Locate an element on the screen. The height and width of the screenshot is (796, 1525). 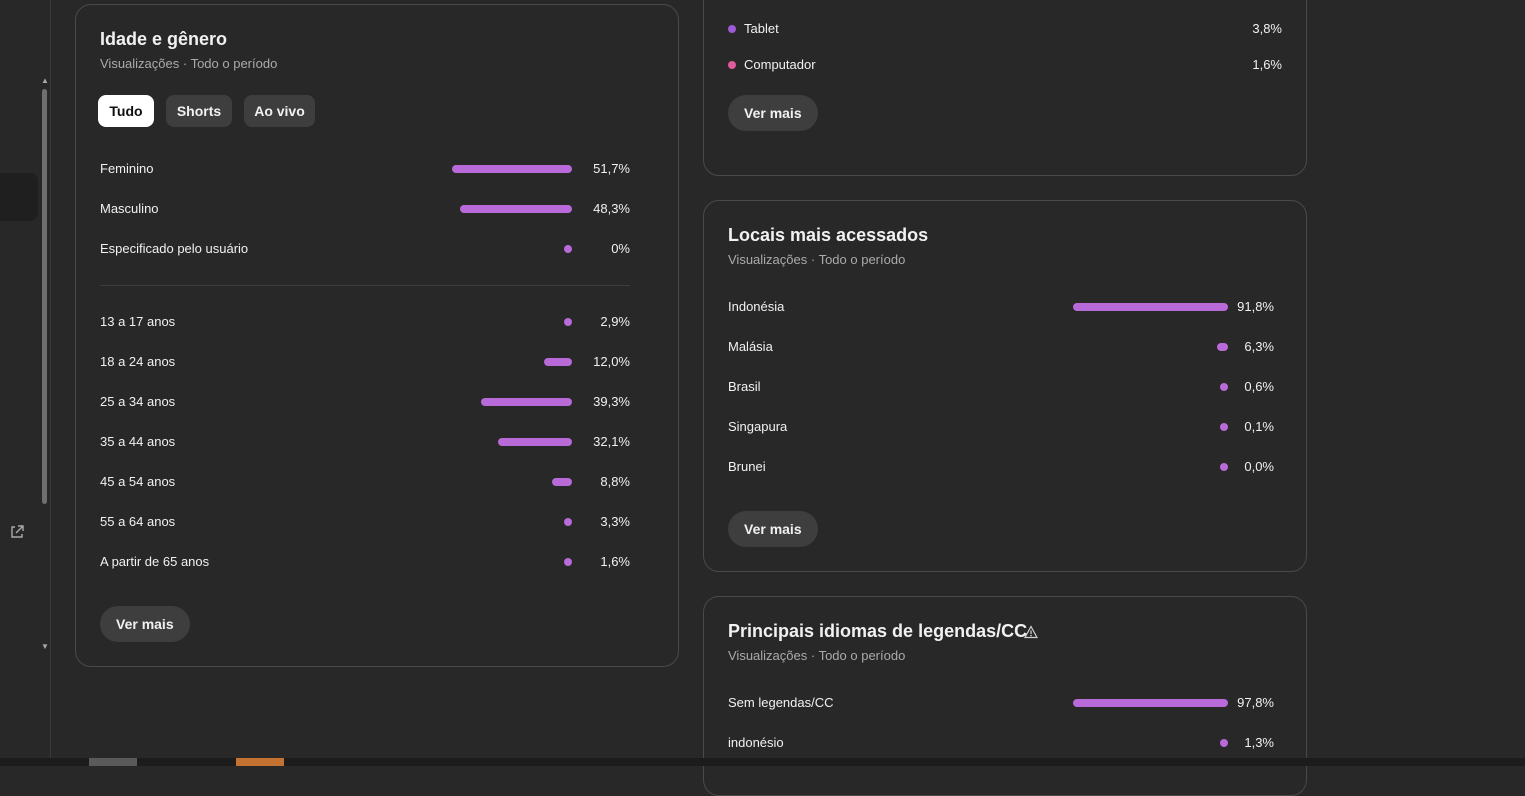
row-percentage: 3,8% is located at coordinates (1267, 28).